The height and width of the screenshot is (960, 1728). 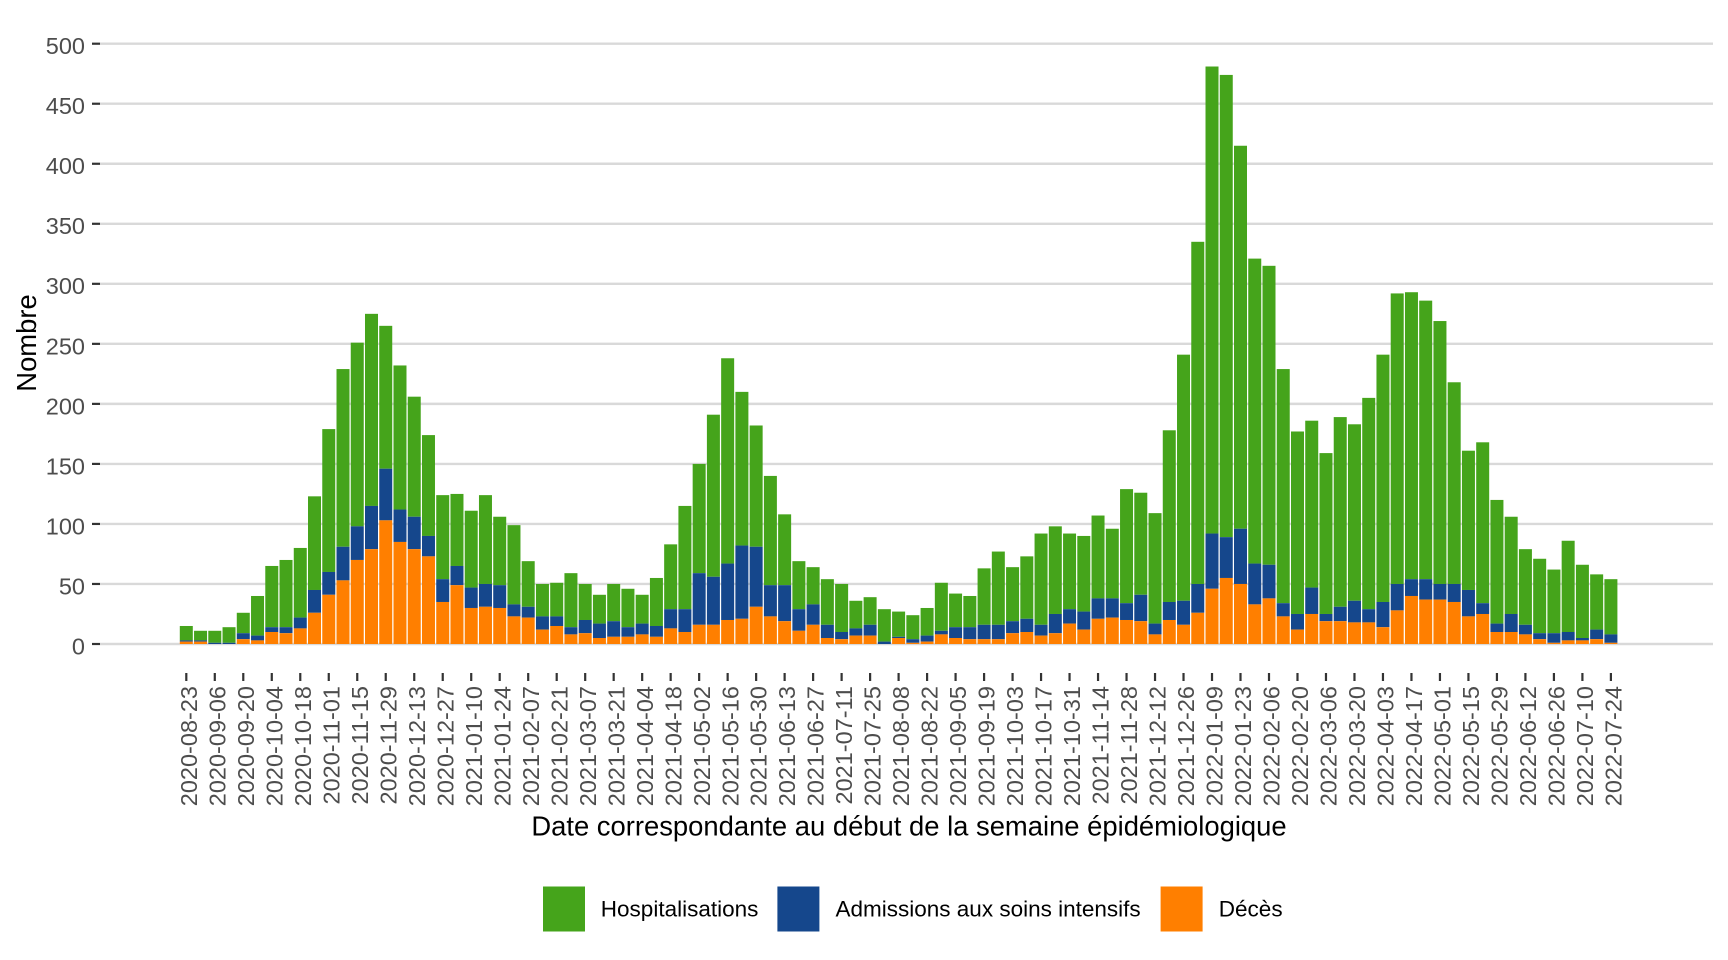 What do you see at coordinates (360, 745) in the screenshot?
I see `svg-text: 2020-11-15` at bounding box center [360, 745].